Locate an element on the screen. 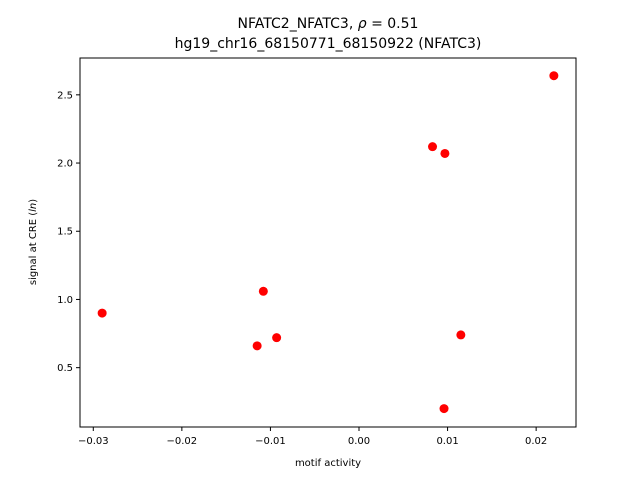 The width and height of the screenshot is (640, 480). chart-title-rho: ρ is located at coordinates (362, 24).